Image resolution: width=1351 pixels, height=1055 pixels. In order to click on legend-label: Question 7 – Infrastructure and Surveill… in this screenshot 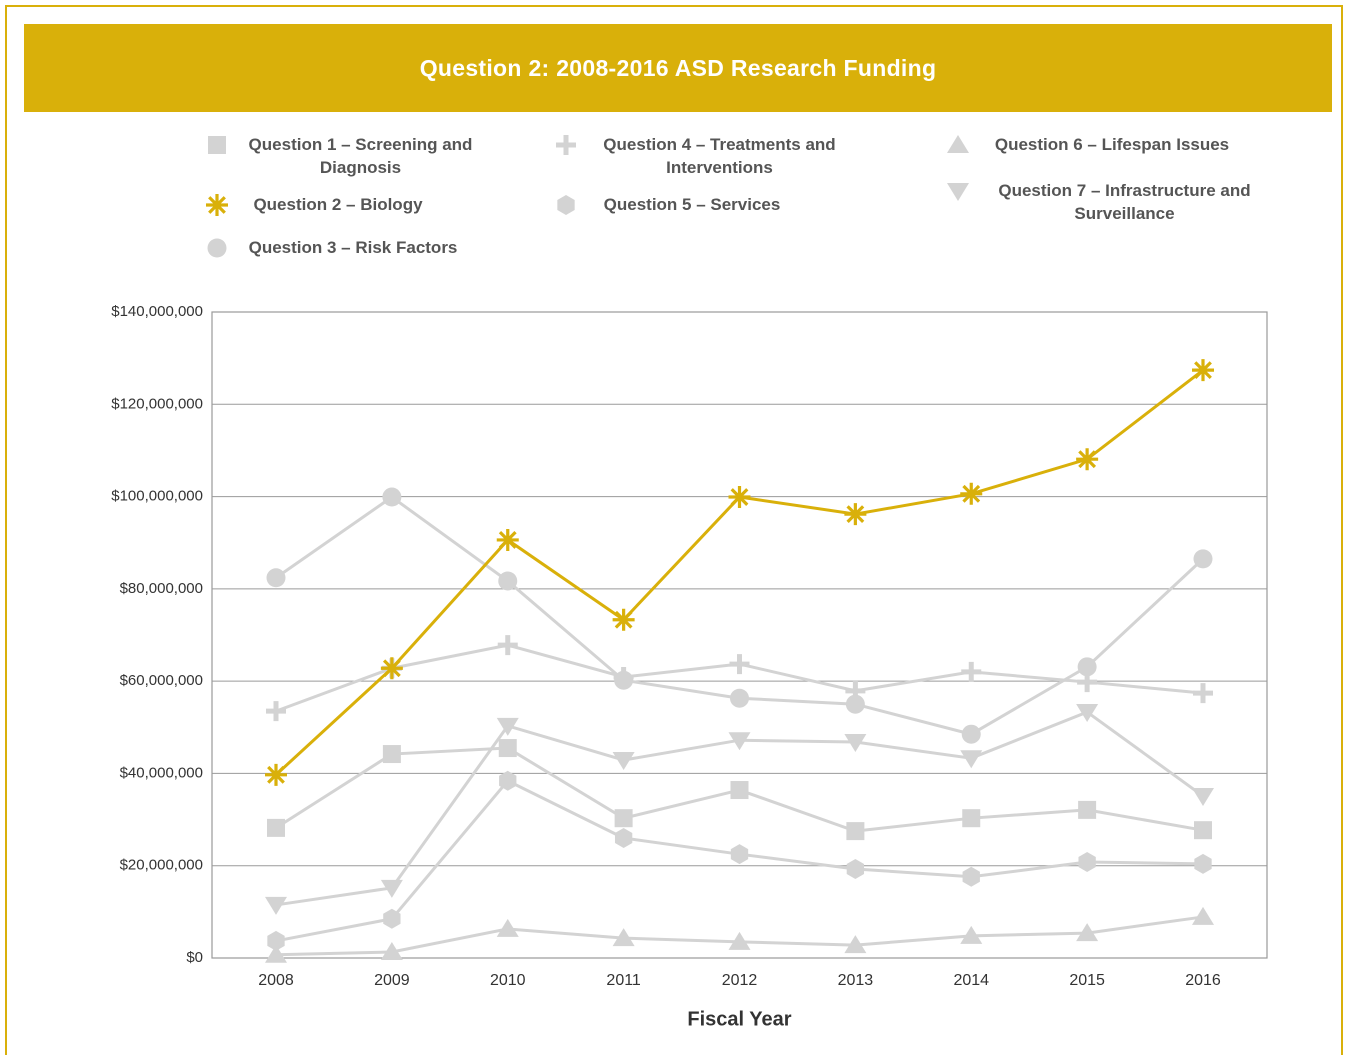, I will do `click(1124, 202)`.